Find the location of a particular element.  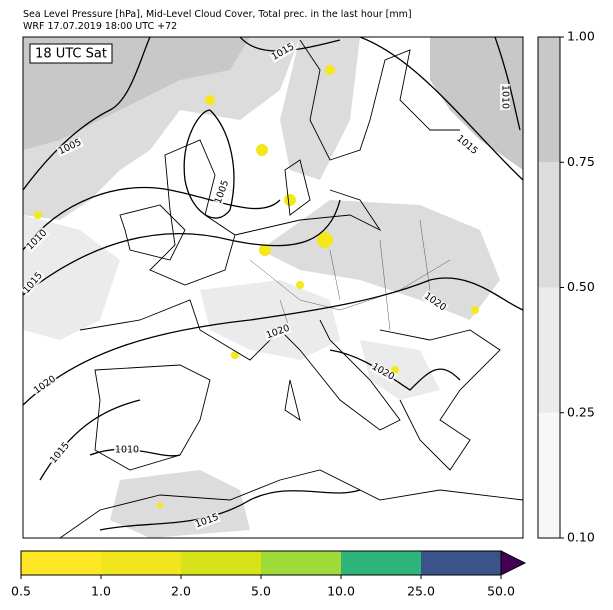

tick-label: 0.50 is located at coordinates (581, 286).